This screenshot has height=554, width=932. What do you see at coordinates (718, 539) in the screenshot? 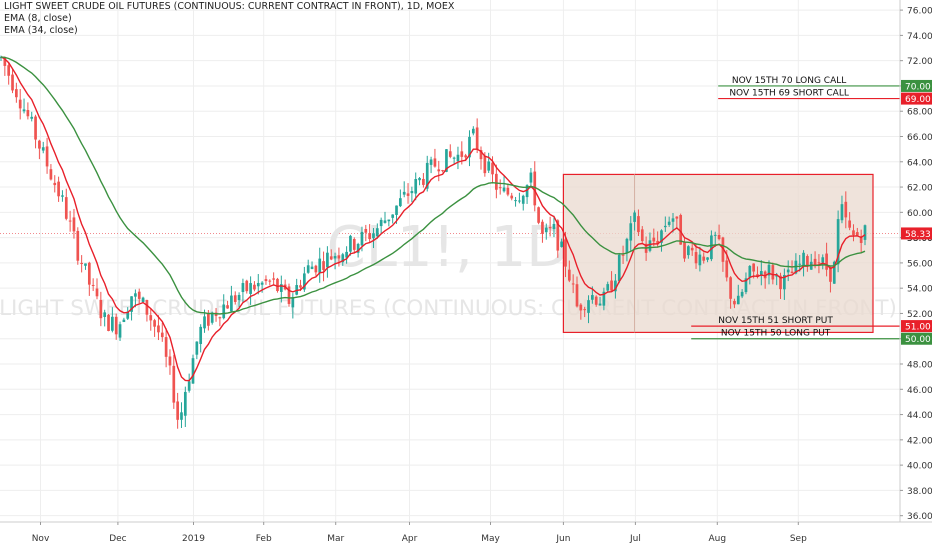
I see `time-tick-label: Aug` at bounding box center [718, 539].